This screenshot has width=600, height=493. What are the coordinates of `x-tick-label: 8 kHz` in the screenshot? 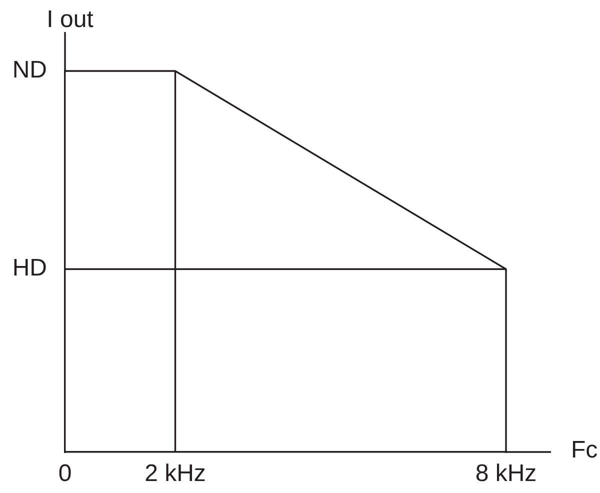 It's located at (506, 474).